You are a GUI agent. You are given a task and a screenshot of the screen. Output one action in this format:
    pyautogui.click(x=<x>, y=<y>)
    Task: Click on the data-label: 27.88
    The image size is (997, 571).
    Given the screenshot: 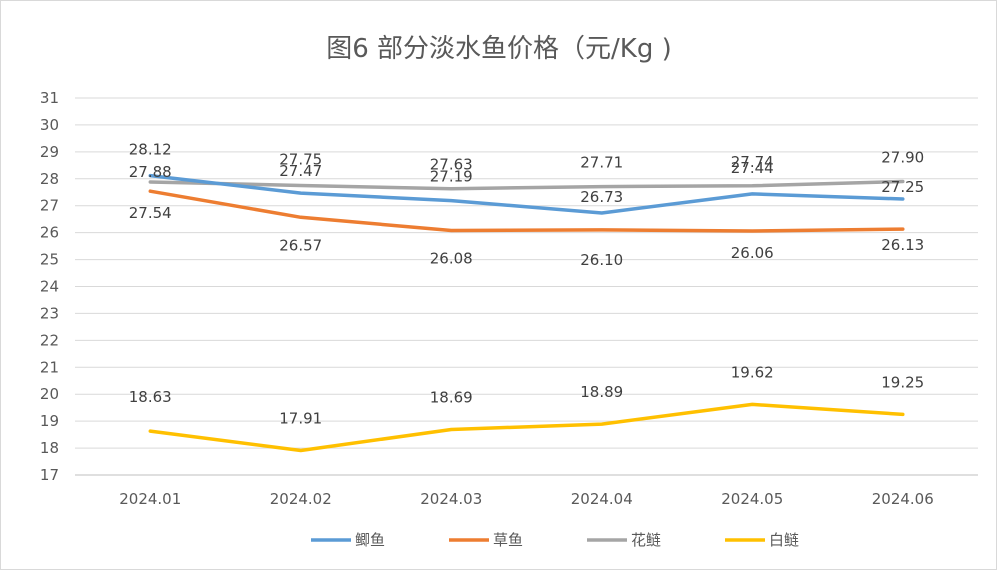 What is the action you would take?
    pyautogui.click(x=150, y=172)
    